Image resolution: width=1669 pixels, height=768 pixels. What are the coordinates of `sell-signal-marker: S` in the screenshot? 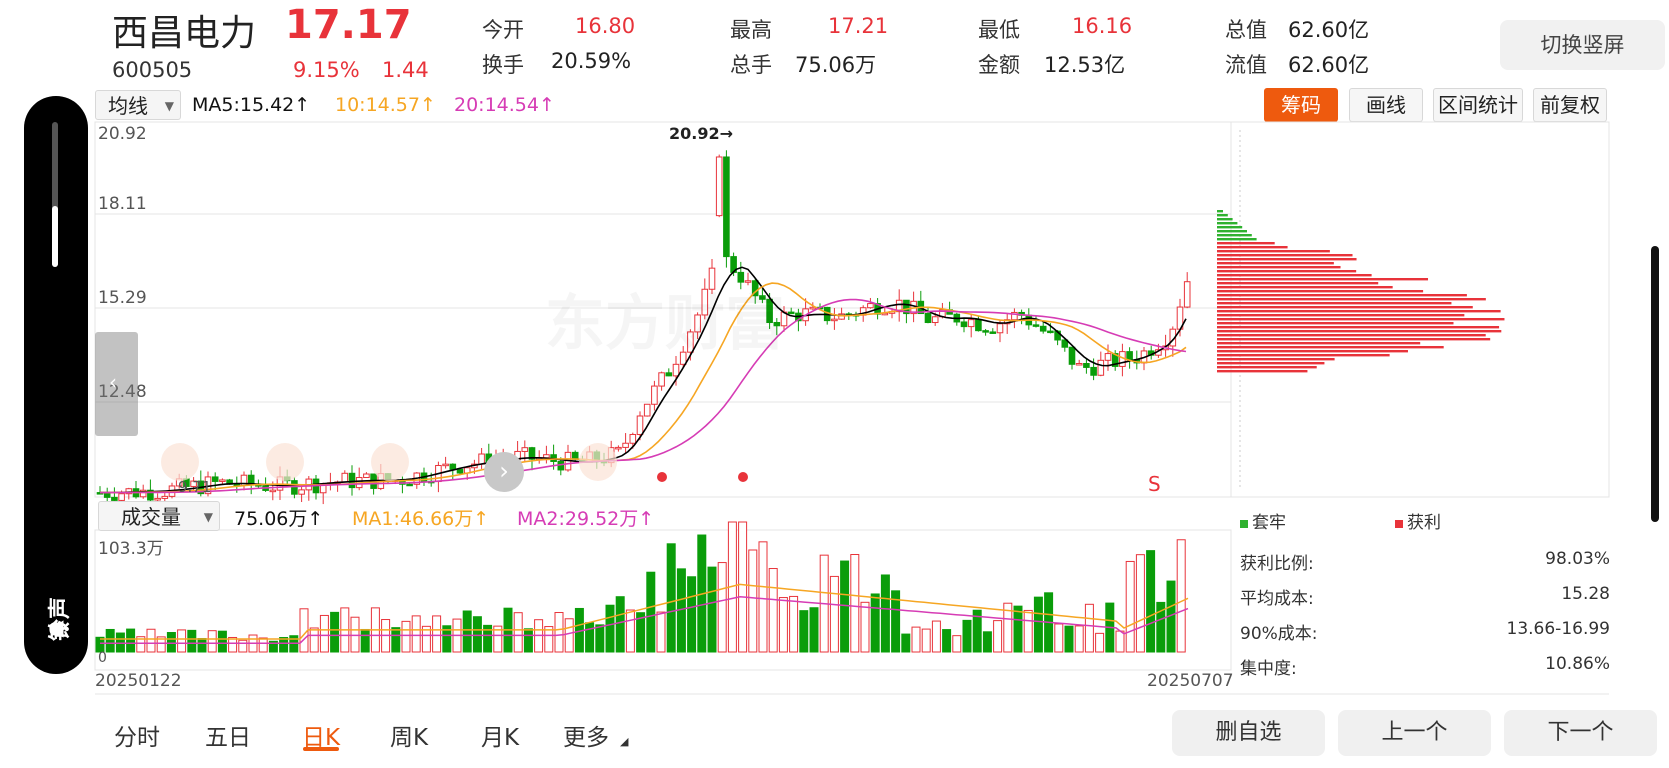 It's located at (1154, 484).